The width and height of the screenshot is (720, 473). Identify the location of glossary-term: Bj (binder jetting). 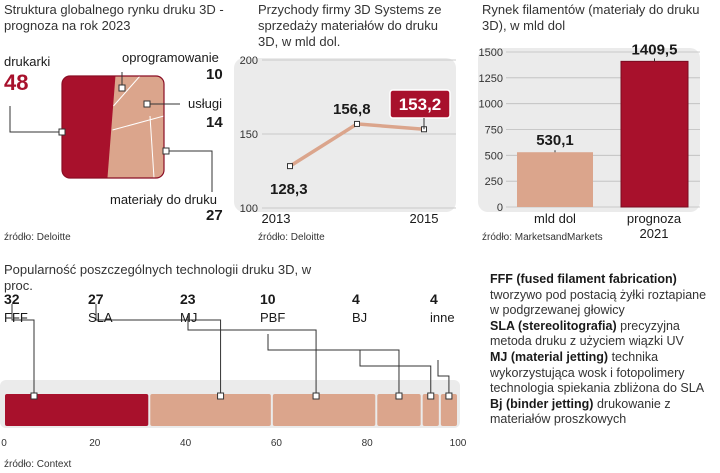
(542, 403).